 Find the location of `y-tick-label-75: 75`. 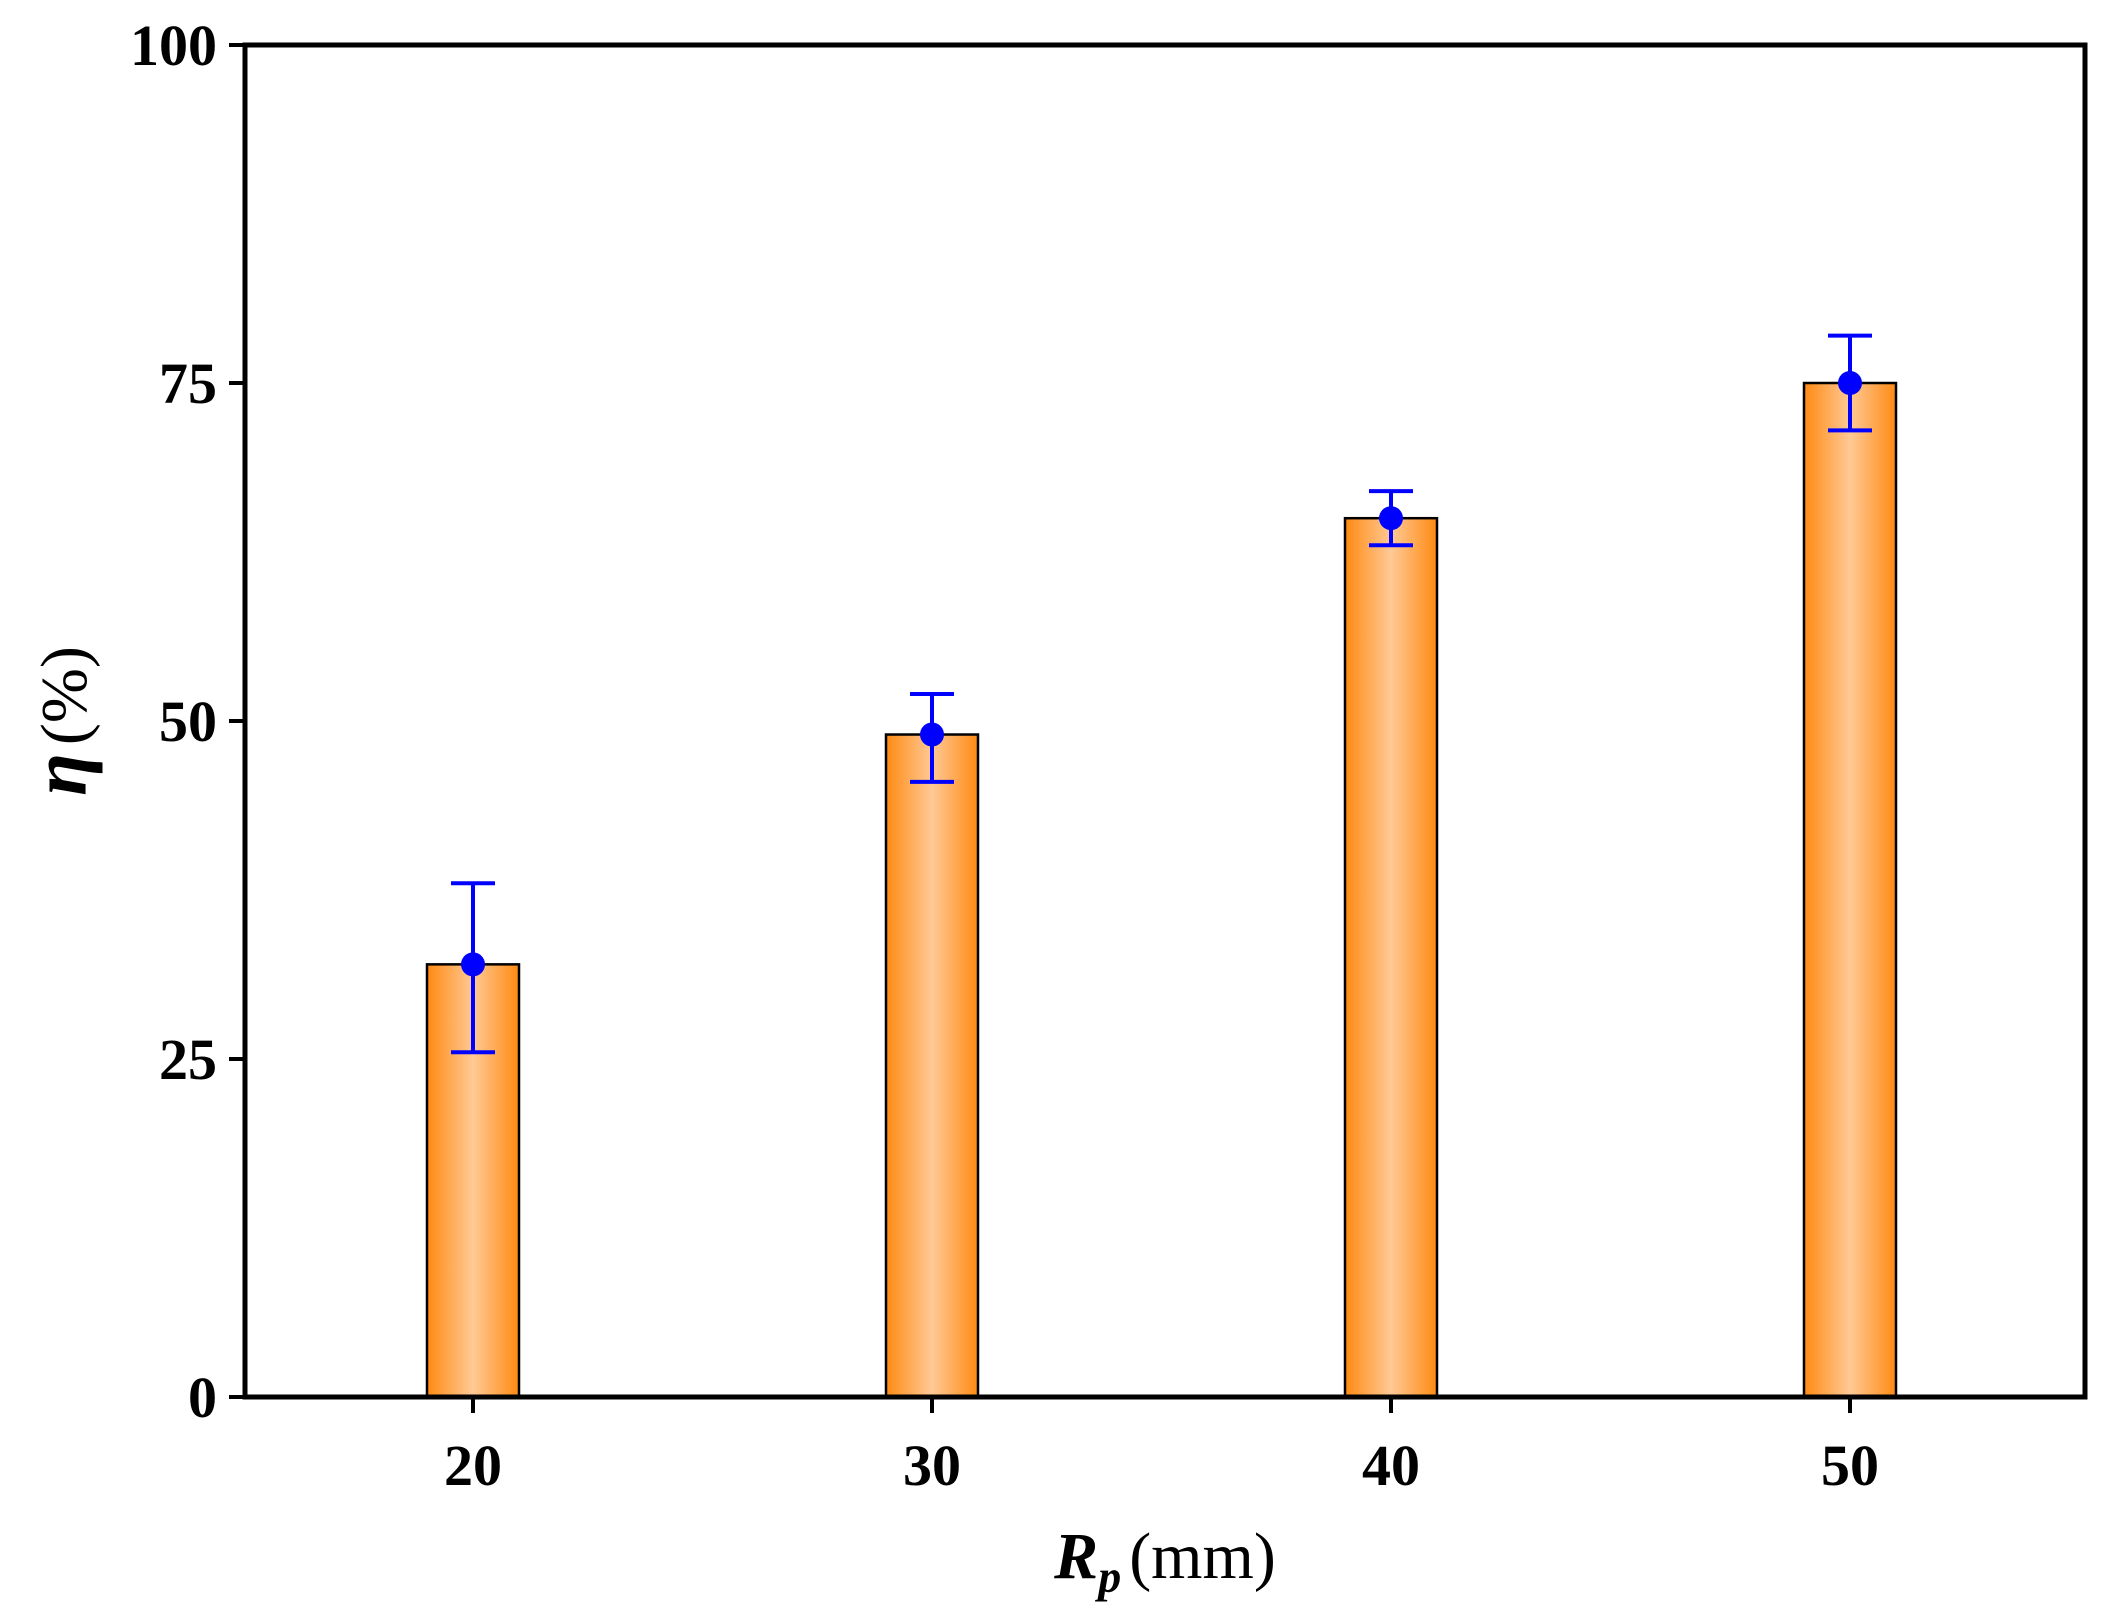

y-tick-label-75: 75 is located at coordinates (188, 383).